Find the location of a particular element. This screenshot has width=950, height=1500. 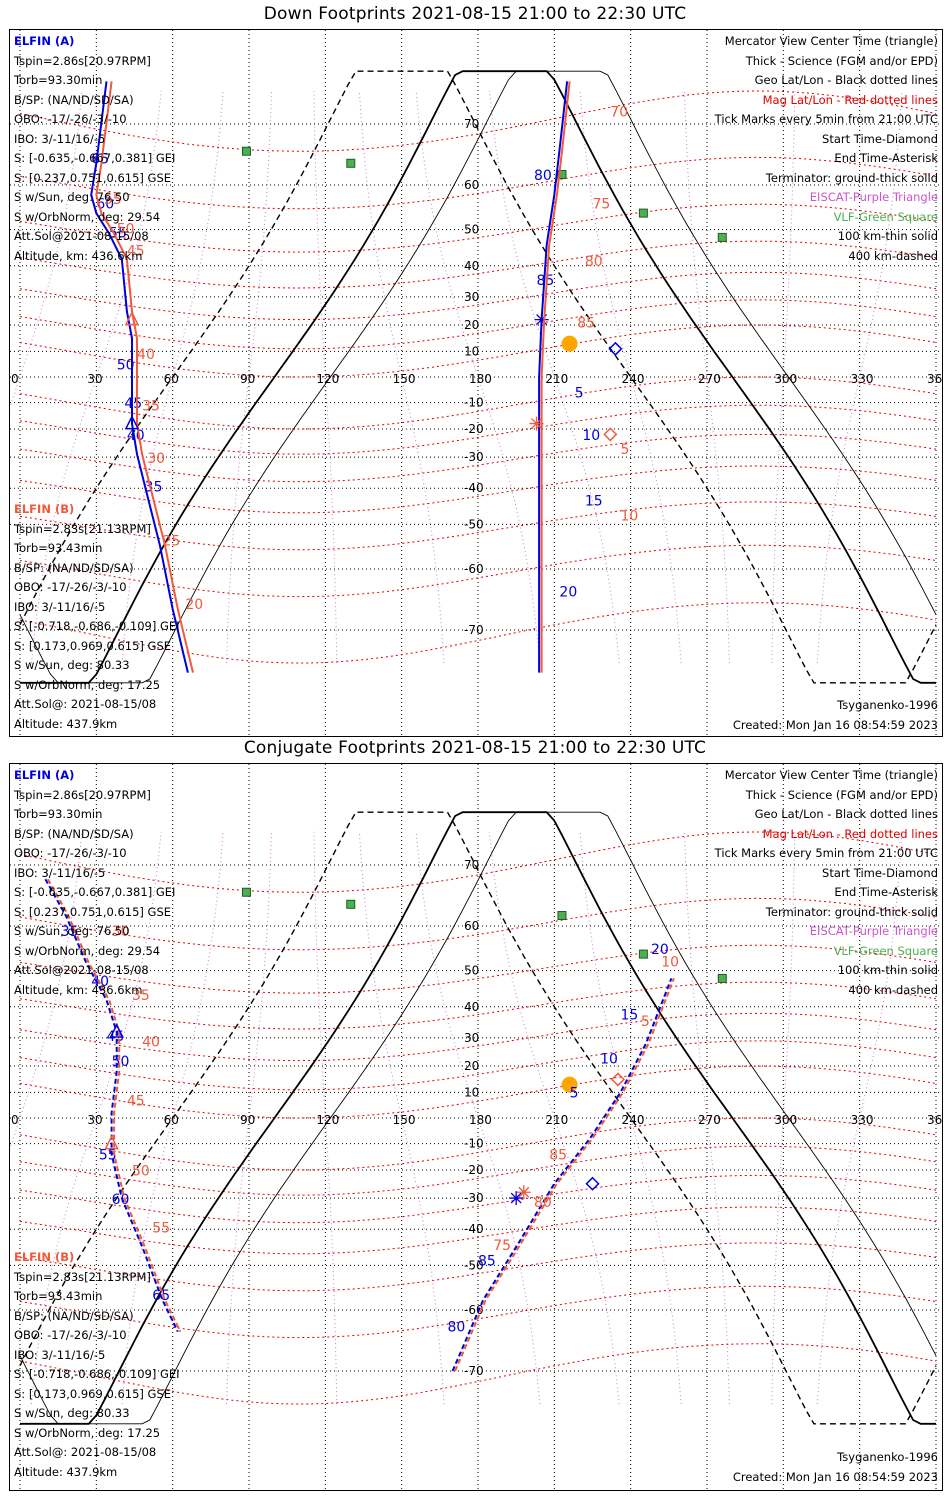

info-line: Torb=93.30min is located at coordinates (58, 80).